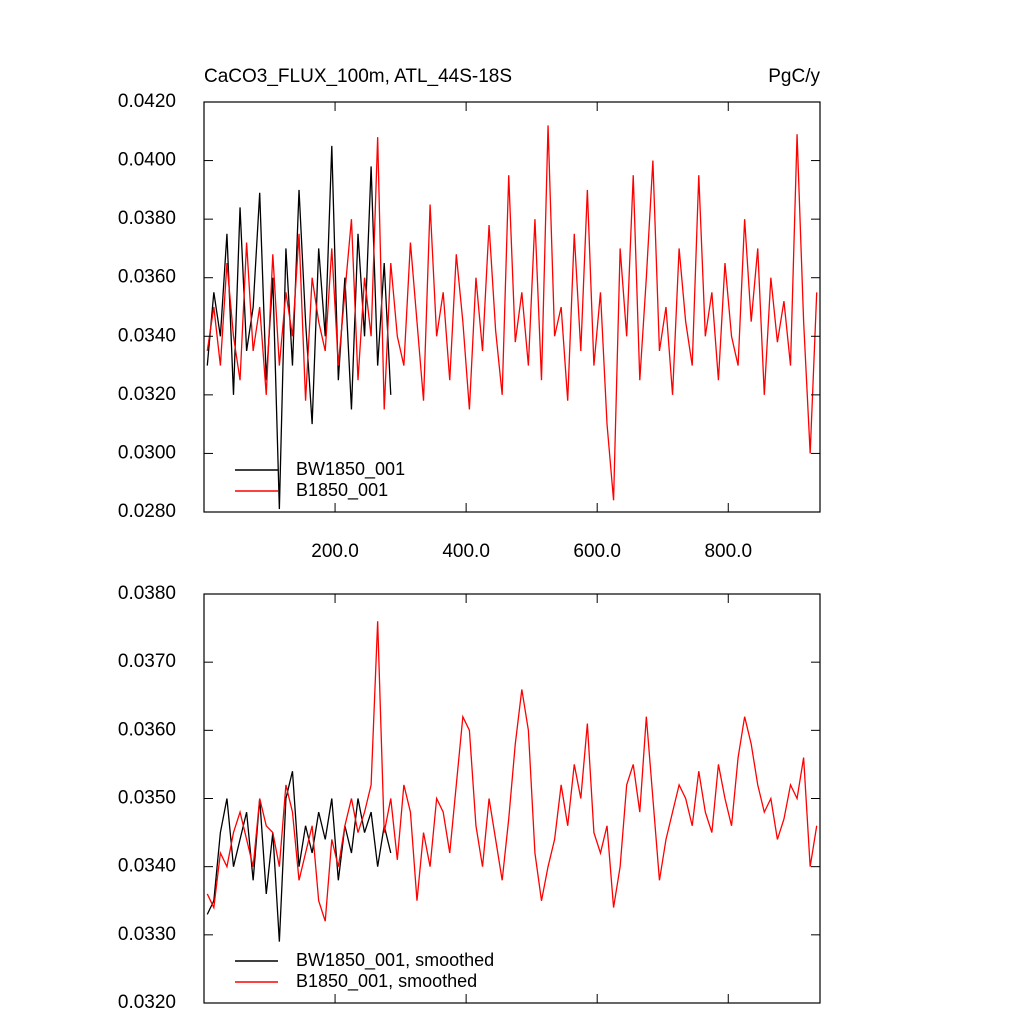 The width and height of the screenshot is (1024, 1024). I want to click on x-tick-label: 400.0, so click(466, 551).